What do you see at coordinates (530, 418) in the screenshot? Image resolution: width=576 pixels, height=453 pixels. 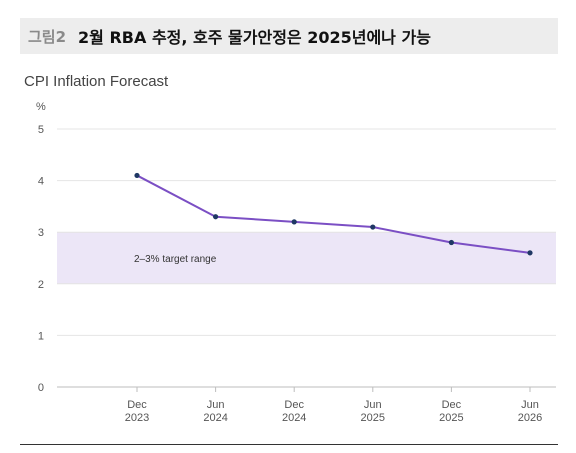 I see `x-tick-label: 2026` at bounding box center [530, 418].